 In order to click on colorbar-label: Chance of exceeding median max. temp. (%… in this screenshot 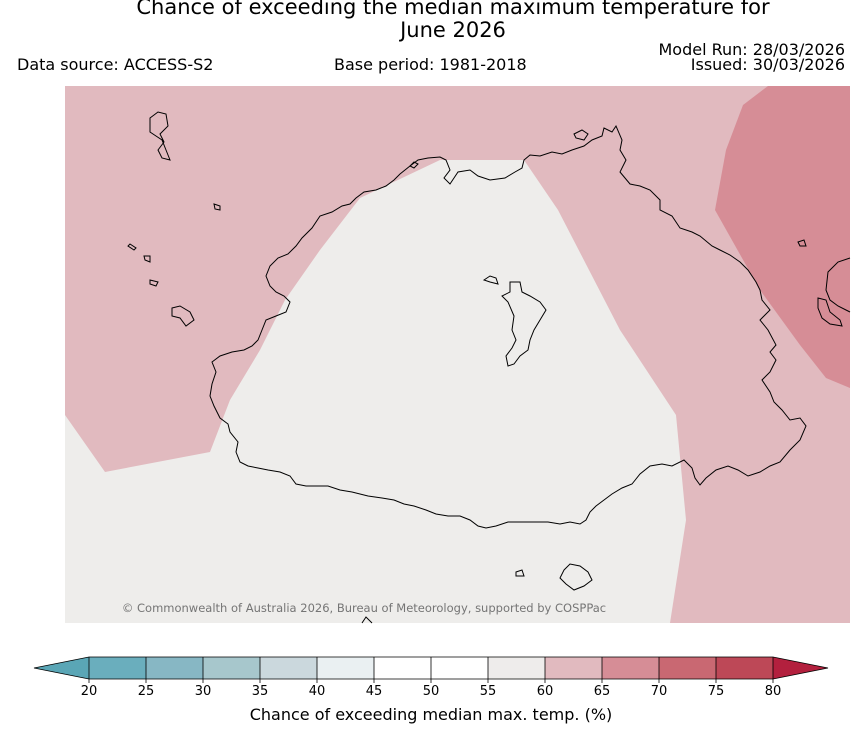, I will do `click(431, 714)`.